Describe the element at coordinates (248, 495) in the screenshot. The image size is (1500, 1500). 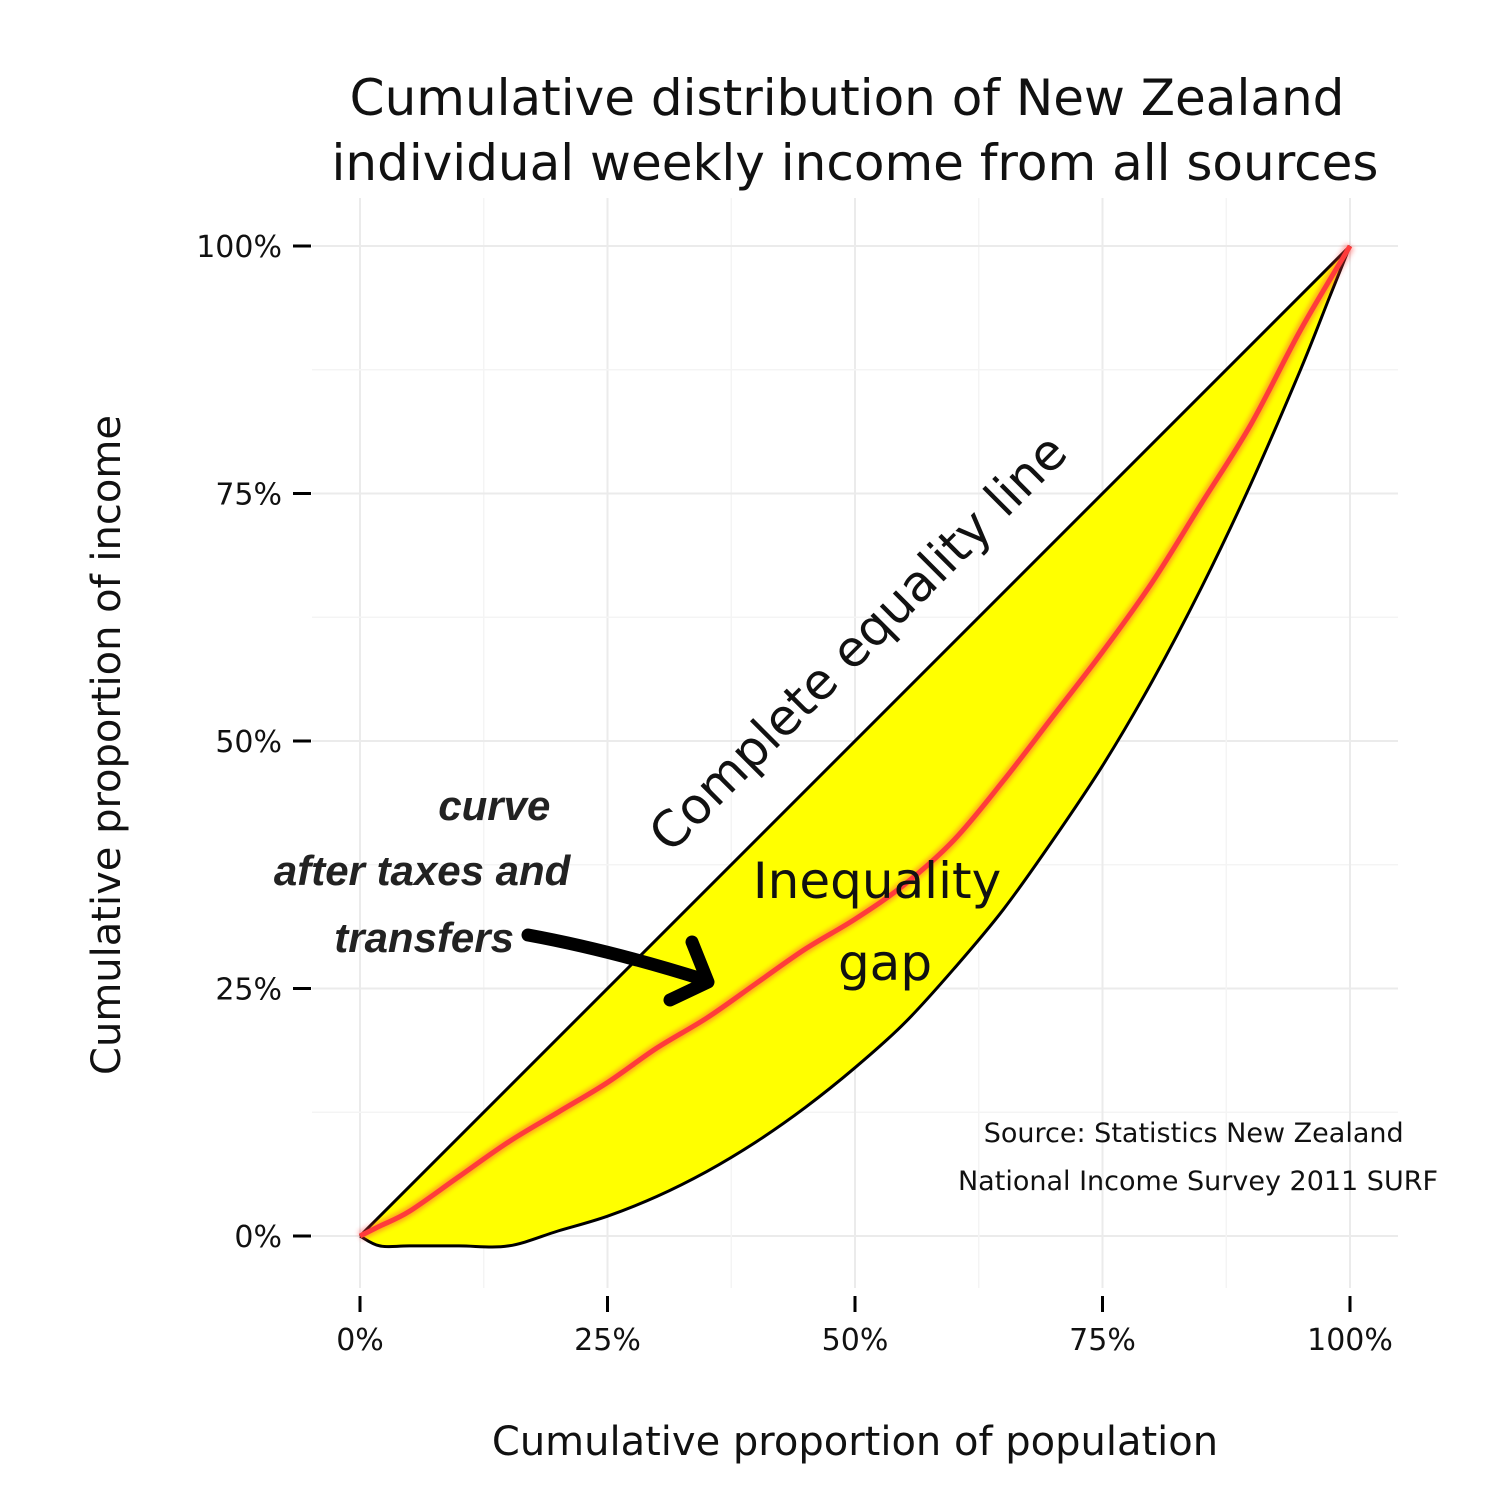
I see `y-tick-label: 75%` at that location.